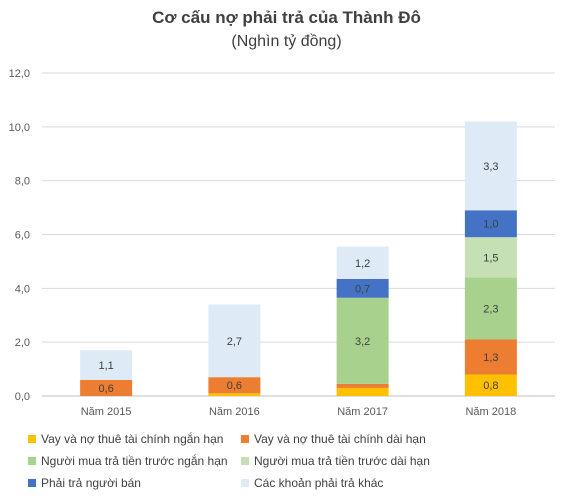 The image size is (573, 501). I want to click on x-tick-label: Năm 2017, so click(362, 412).